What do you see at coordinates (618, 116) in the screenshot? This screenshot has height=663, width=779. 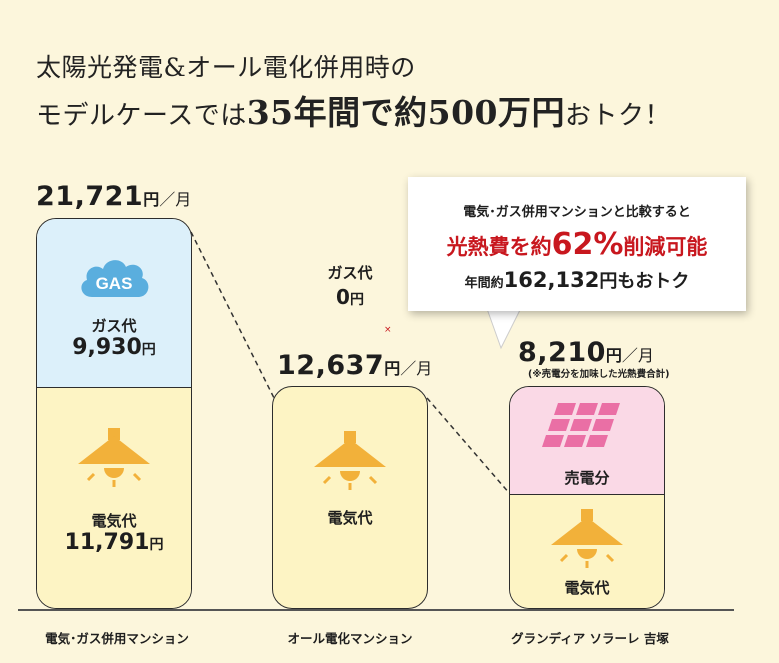 I see `headline-suffix: おトク！` at bounding box center [618, 116].